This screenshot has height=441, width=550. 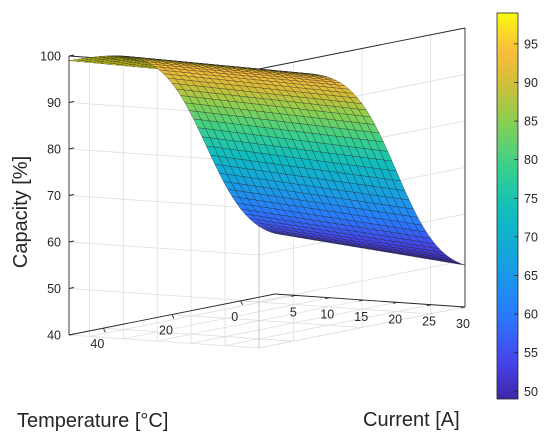 What do you see at coordinates (54, 196) in the screenshot?
I see `z-tick-label: 70` at bounding box center [54, 196].